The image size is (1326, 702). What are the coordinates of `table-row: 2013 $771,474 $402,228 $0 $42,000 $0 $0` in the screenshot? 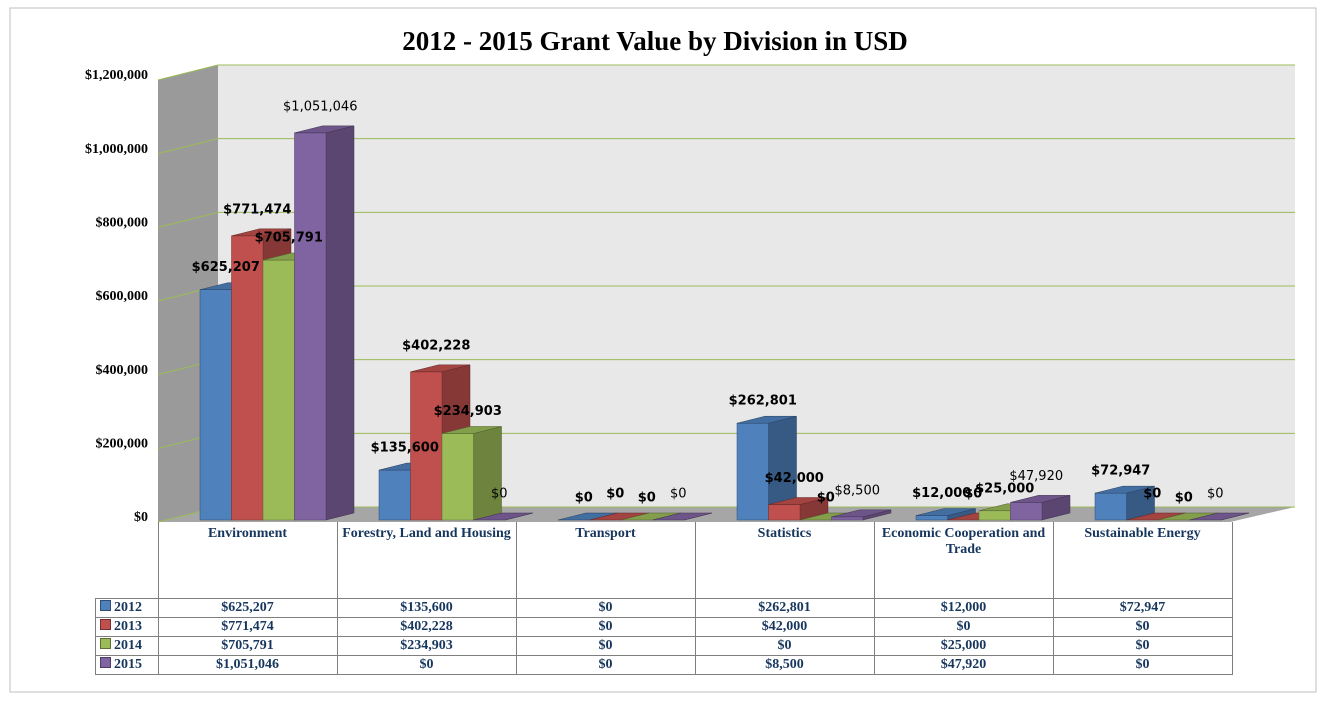 It's located at (664, 627).